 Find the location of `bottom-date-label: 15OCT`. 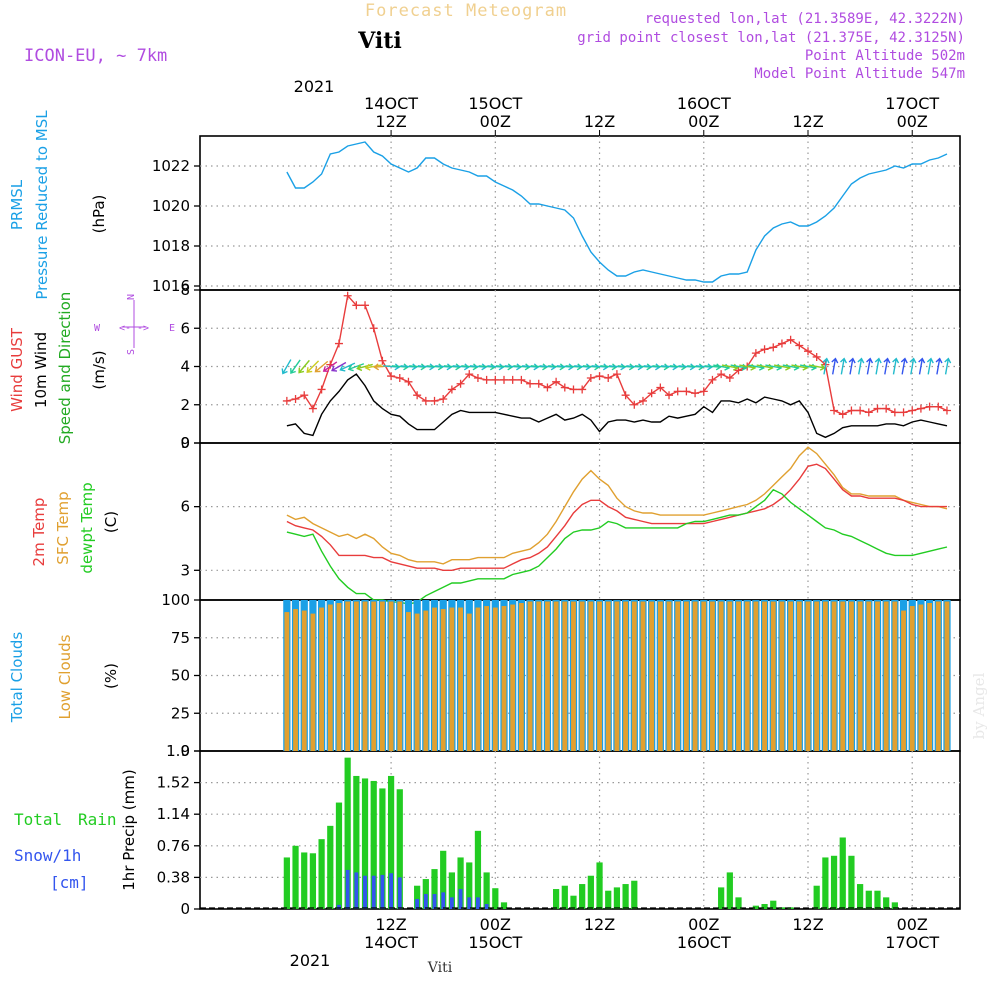

bottom-date-label: 15OCT is located at coordinates (495, 942).